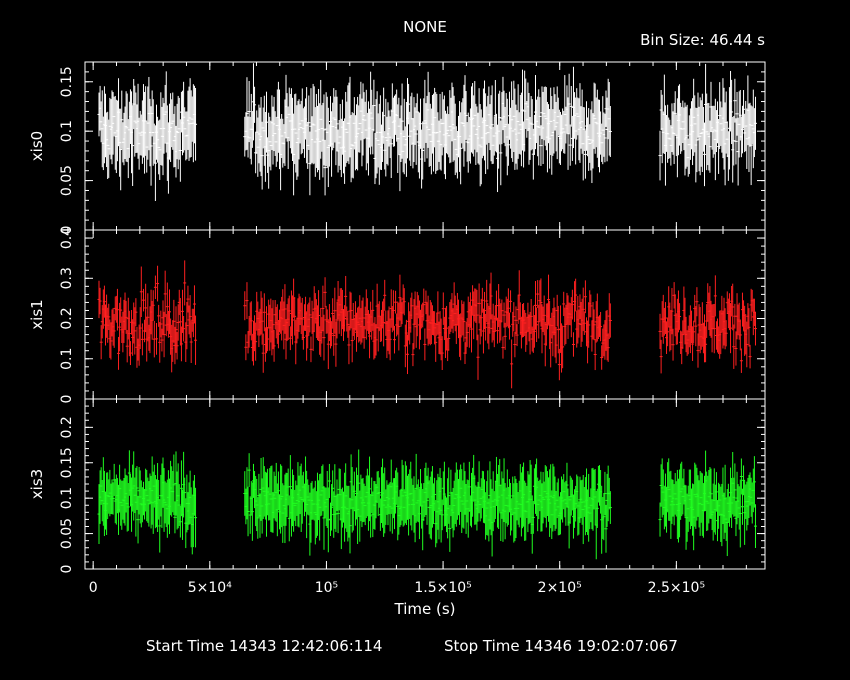  What do you see at coordinates (442, 588) in the screenshot?
I see `x-tick-label: 1.5×10⁵` at bounding box center [442, 588].